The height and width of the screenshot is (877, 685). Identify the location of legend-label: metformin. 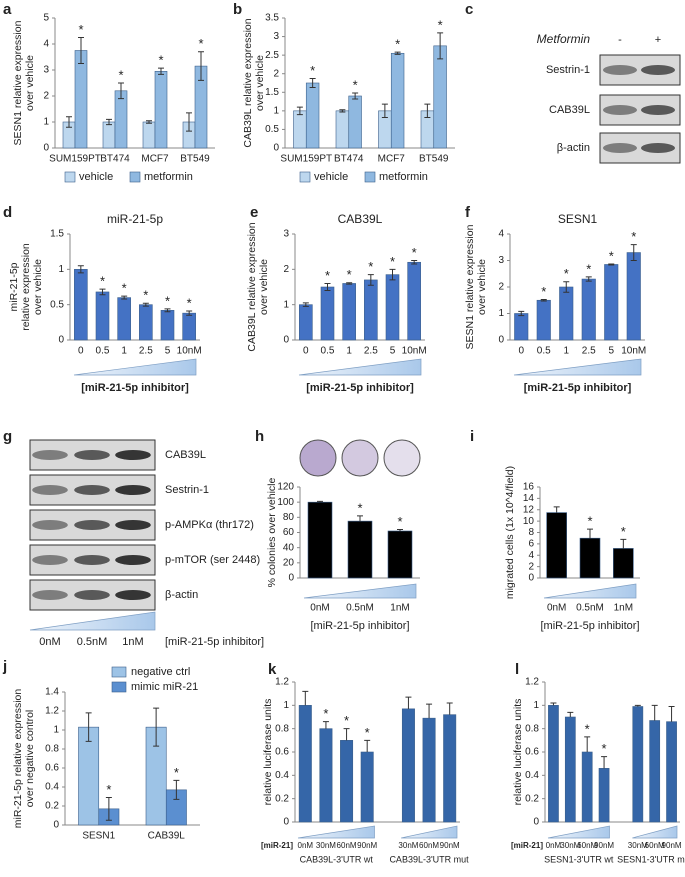
(403, 177).